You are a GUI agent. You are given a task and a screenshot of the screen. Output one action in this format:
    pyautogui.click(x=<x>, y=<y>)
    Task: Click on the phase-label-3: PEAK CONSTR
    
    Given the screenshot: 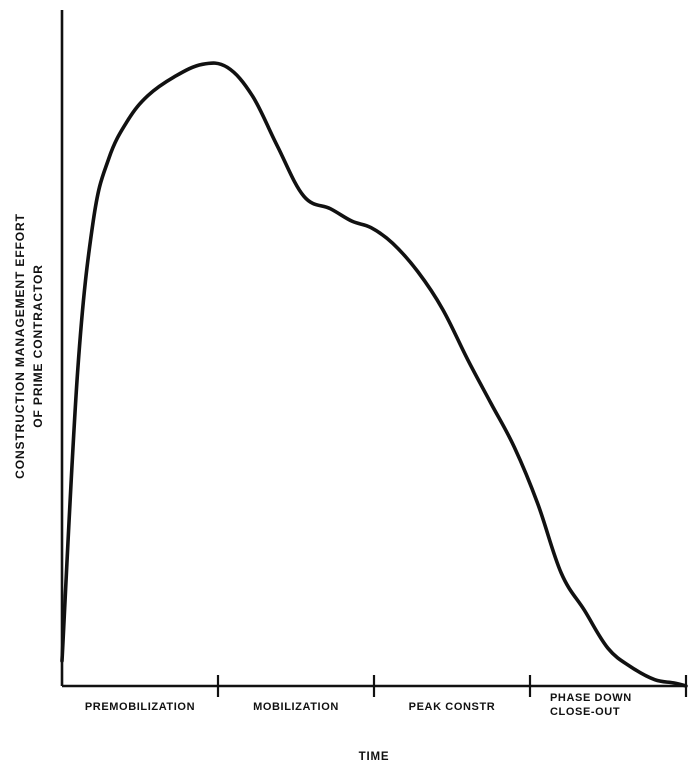 What is the action you would take?
    pyautogui.click(x=452, y=707)
    